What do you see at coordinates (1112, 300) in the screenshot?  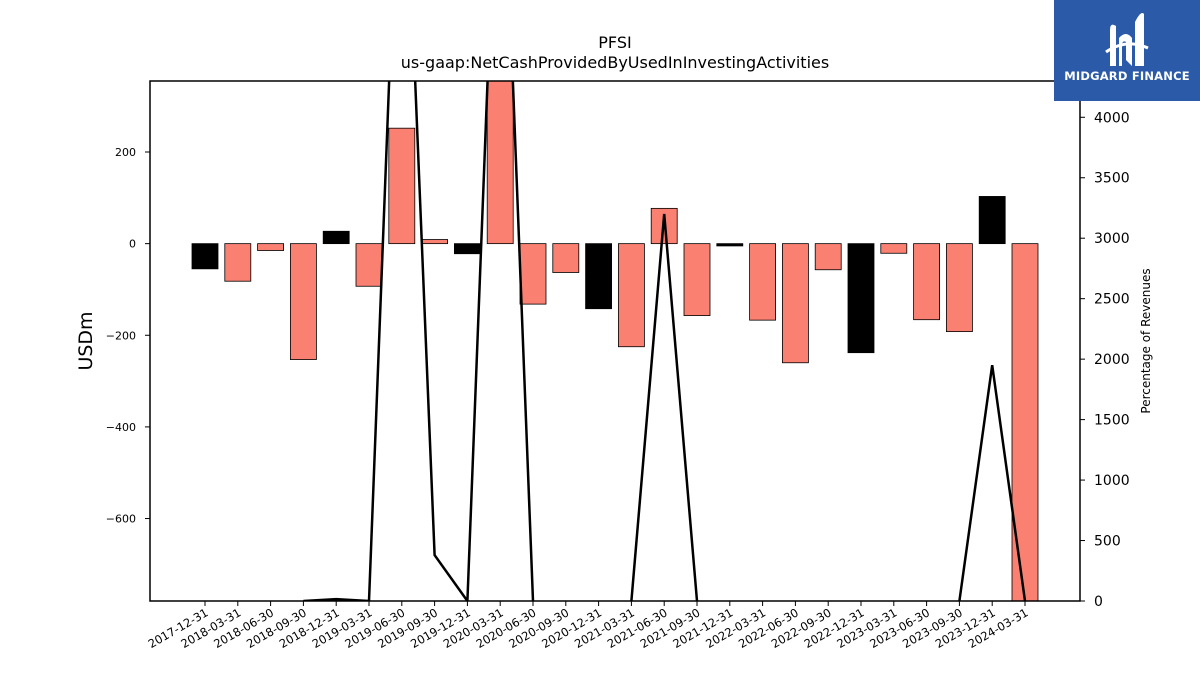 I see `y2-tick-label: 2500` at bounding box center [1112, 300].